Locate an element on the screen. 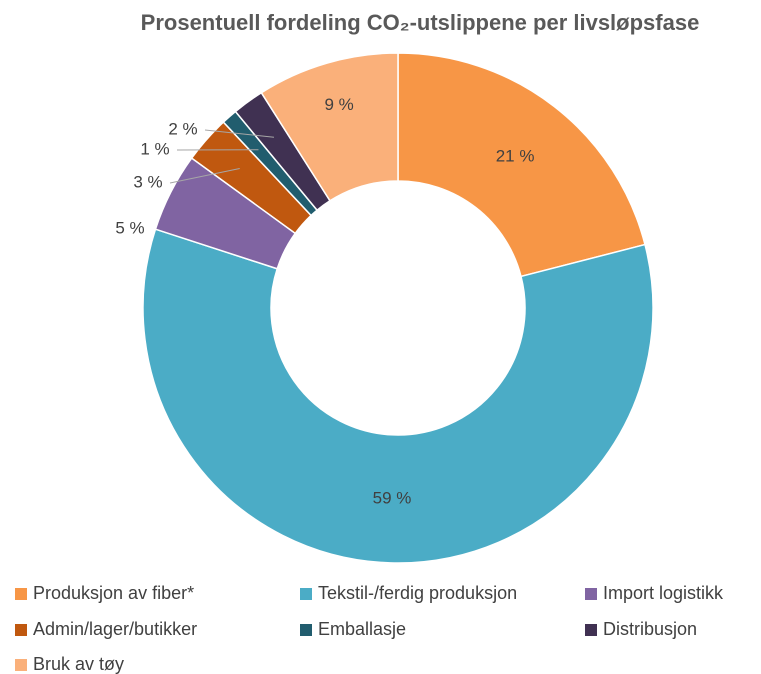 The image size is (761, 674). legend-label: Tekstil-/ferdig produksjon is located at coordinates (417, 593).